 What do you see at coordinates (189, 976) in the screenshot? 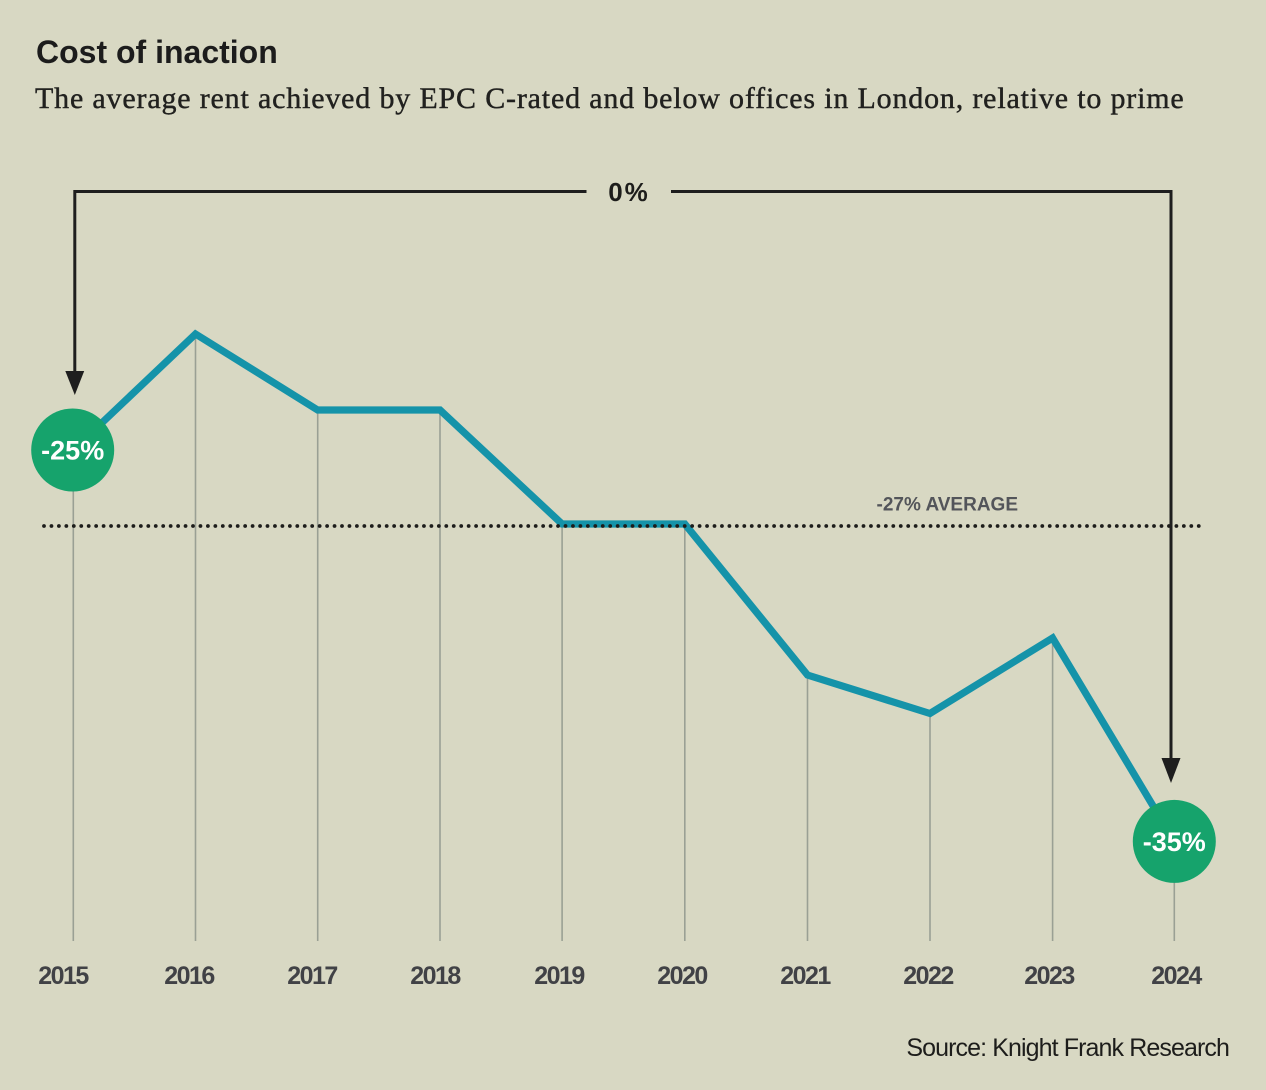
I see `svg-text: 2016` at bounding box center [189, 976].